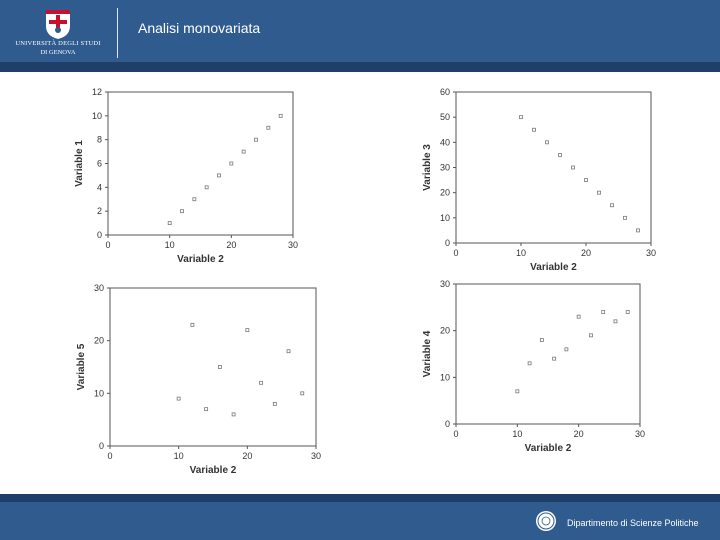 This screenshot has height=540, width=720. Describe the element at coordinates (99, 211) in the screenshot. I see `y-tick-label: 2` at that location.